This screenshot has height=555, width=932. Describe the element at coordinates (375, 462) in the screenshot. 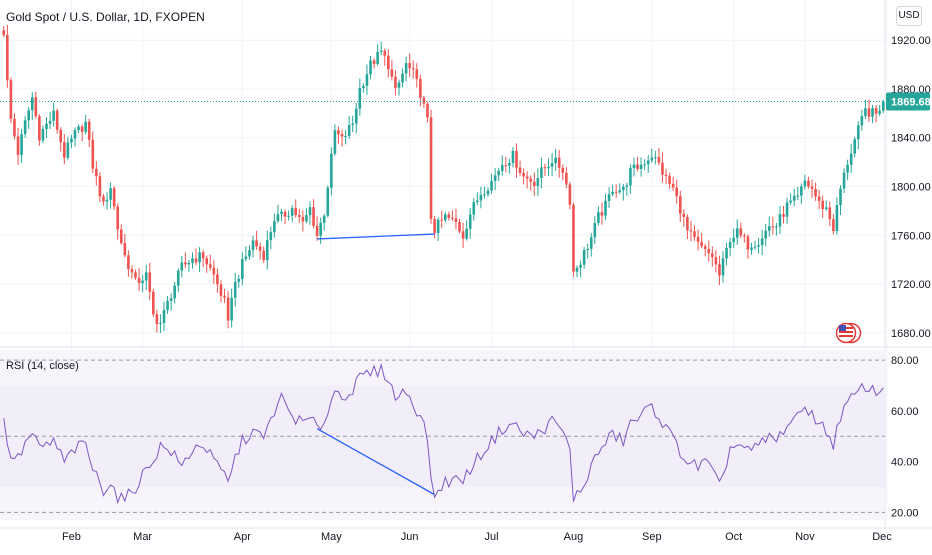

I see `rsi-trendline` at that location.